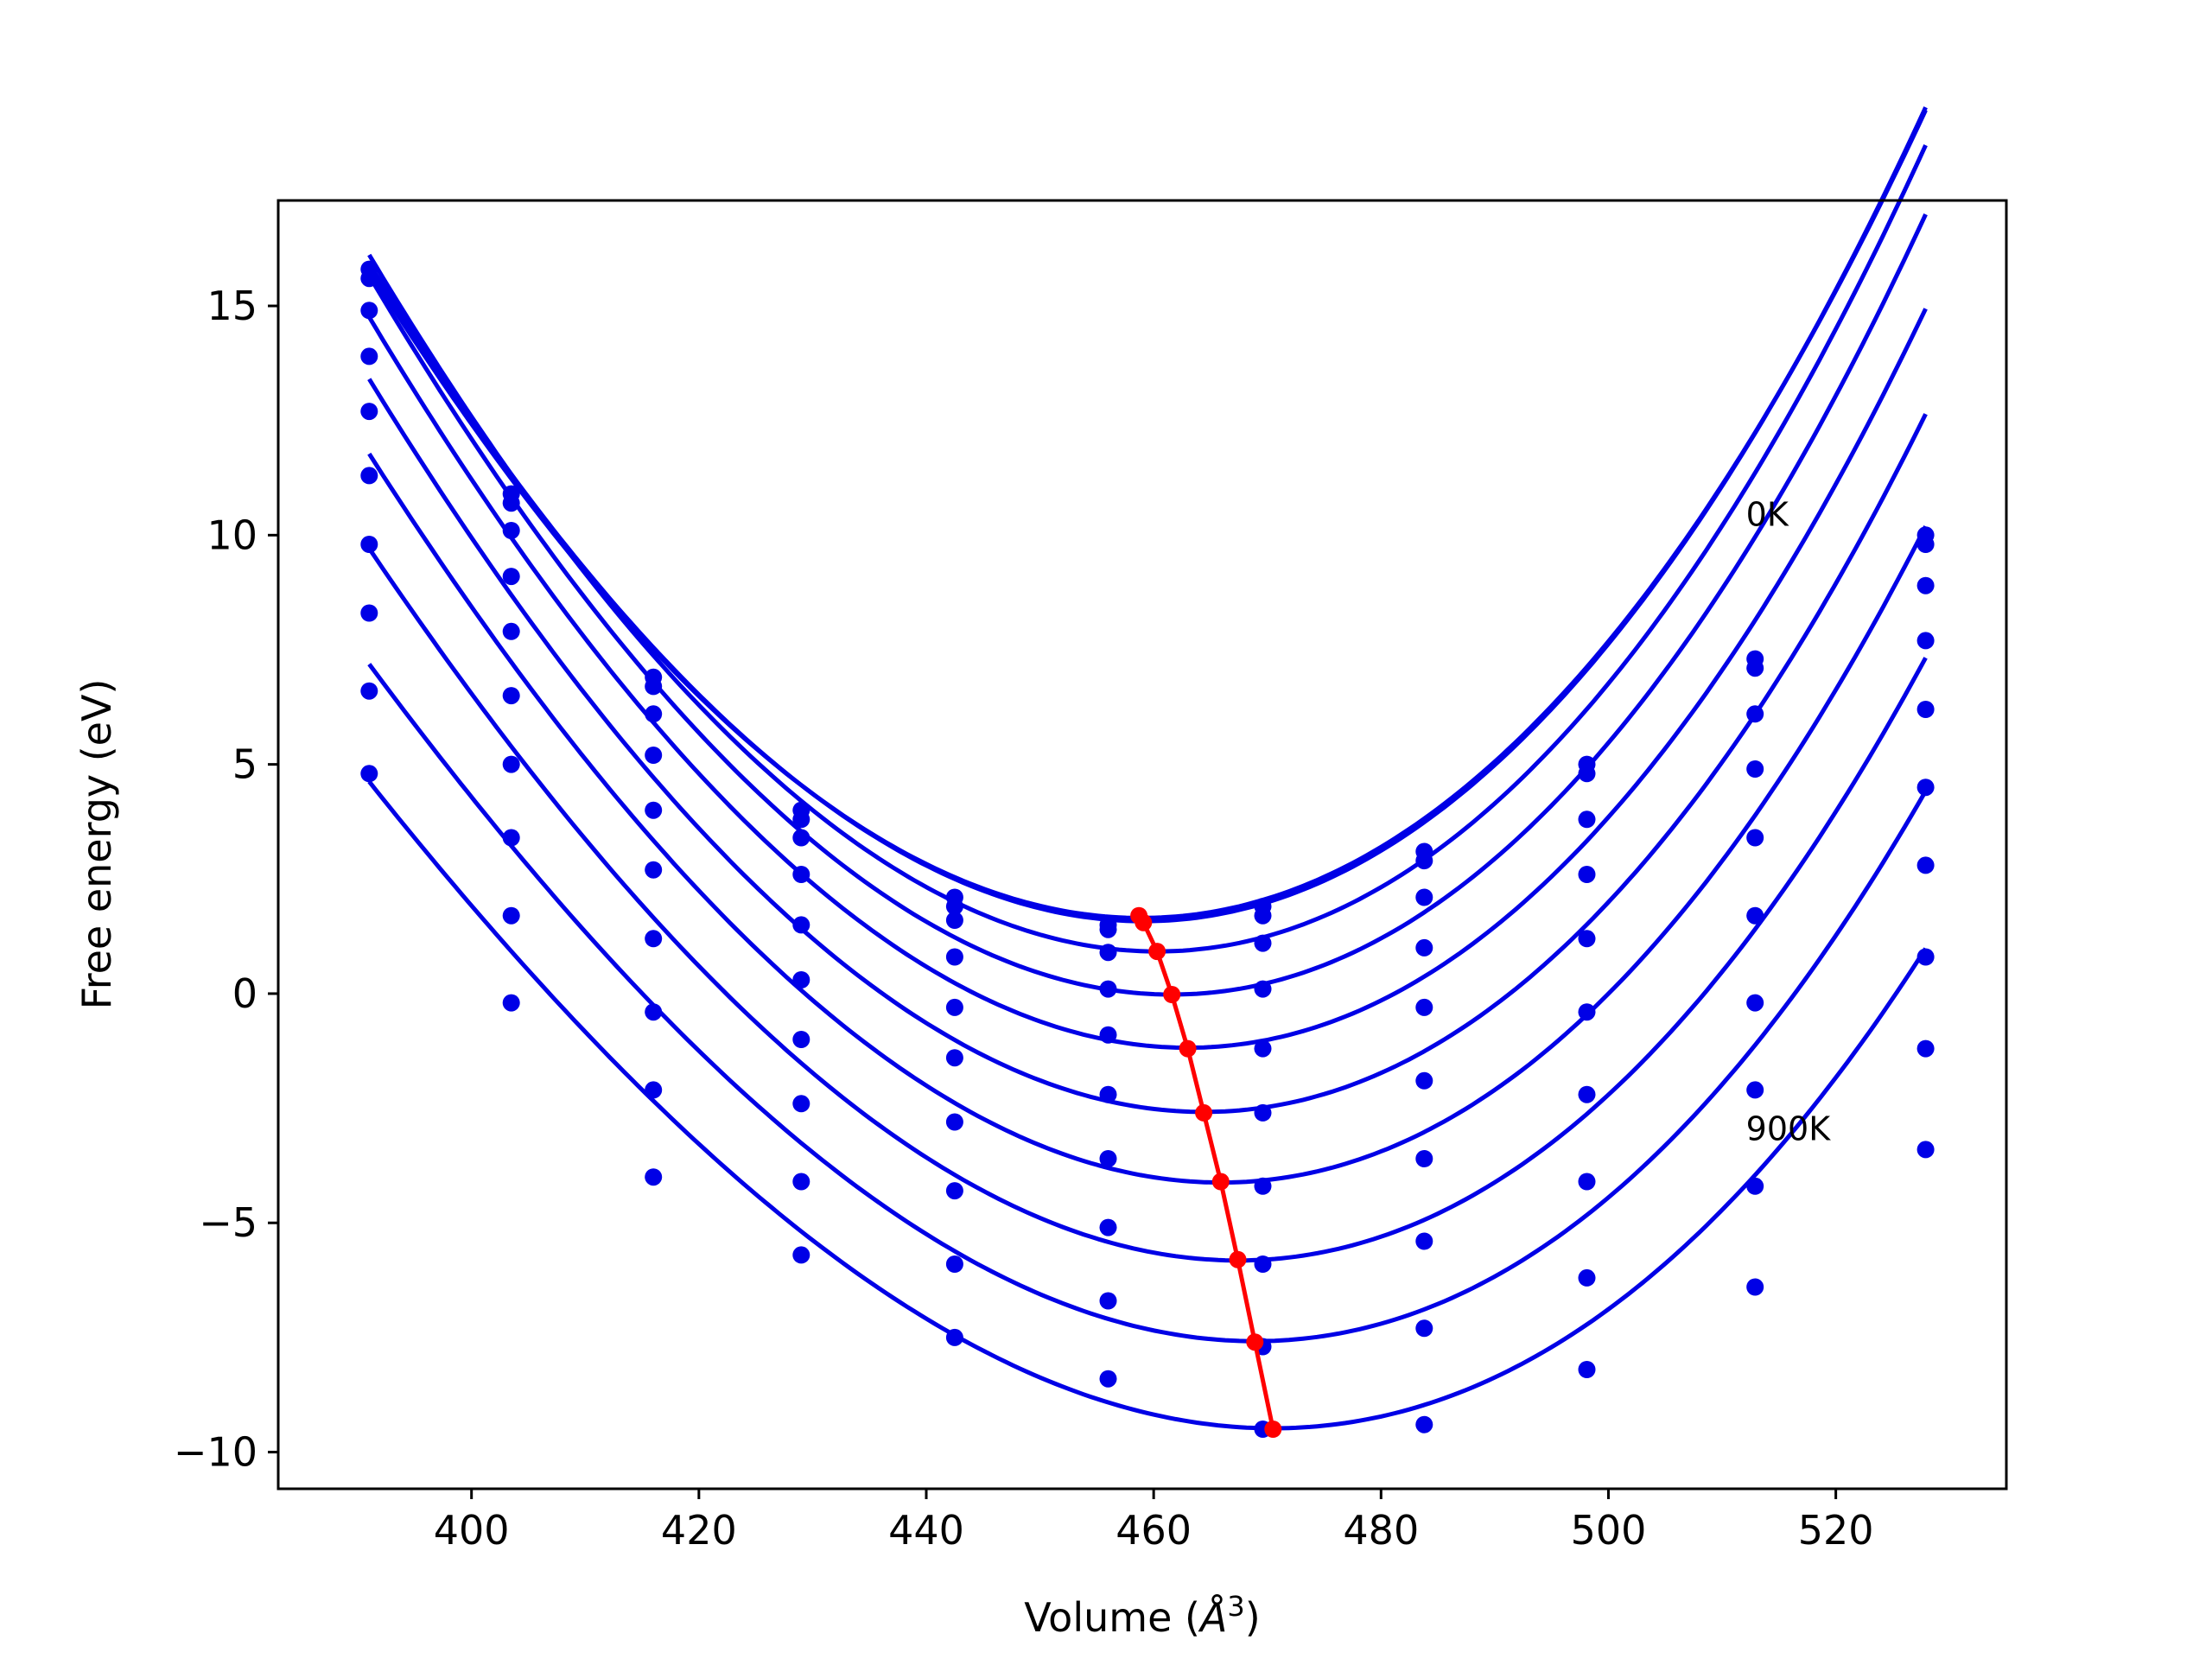 This screenshot has height=1659, width=2212. I want to click on y-axis-ticks: −10 −5 0 5 10 15, so click(226, 879).